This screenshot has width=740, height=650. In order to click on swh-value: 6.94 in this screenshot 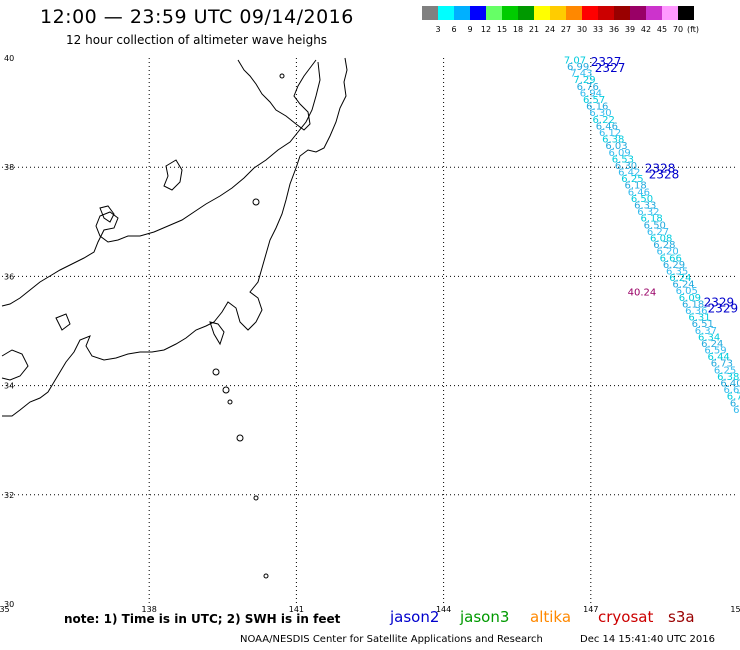, I will do `click(591, 93)`.